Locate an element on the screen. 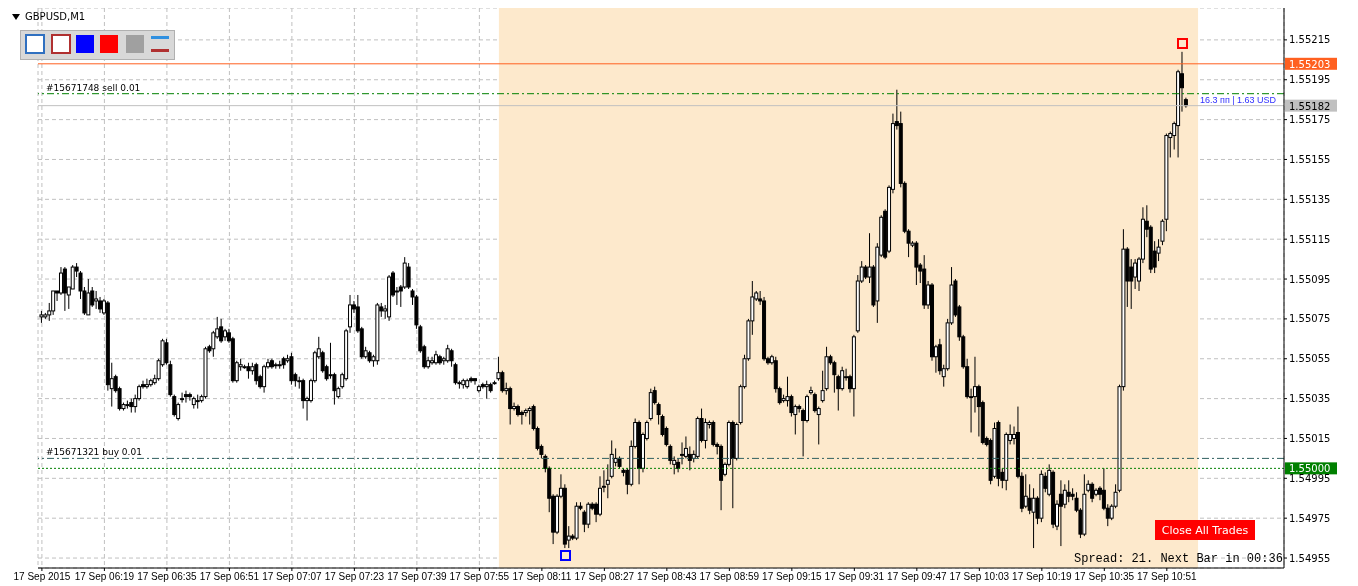  x-tick-label: 17 Sep 06:35 is located at coordinates (167, 577).